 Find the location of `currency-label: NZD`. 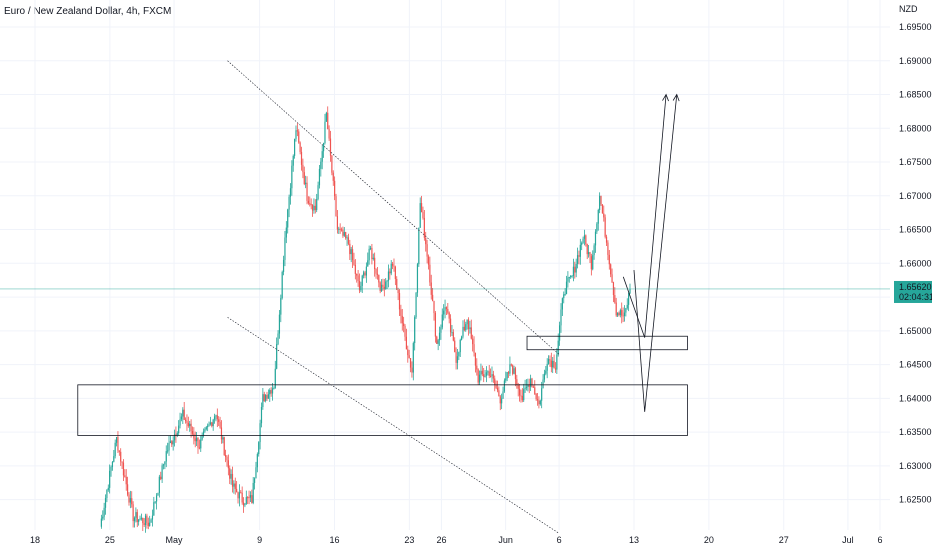

currency-label: NZD is located at coordinates (908, 9).